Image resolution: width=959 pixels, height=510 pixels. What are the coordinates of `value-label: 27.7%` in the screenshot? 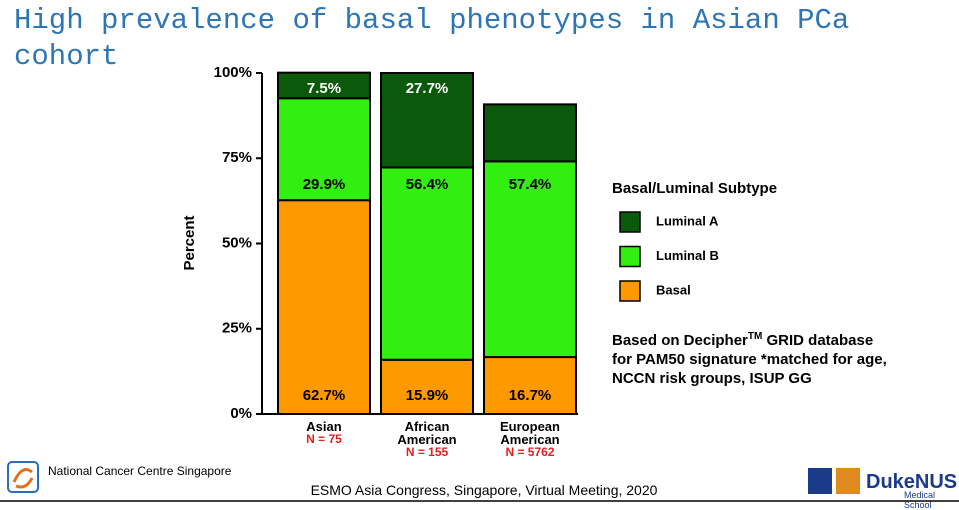 It's located at (427, 88).